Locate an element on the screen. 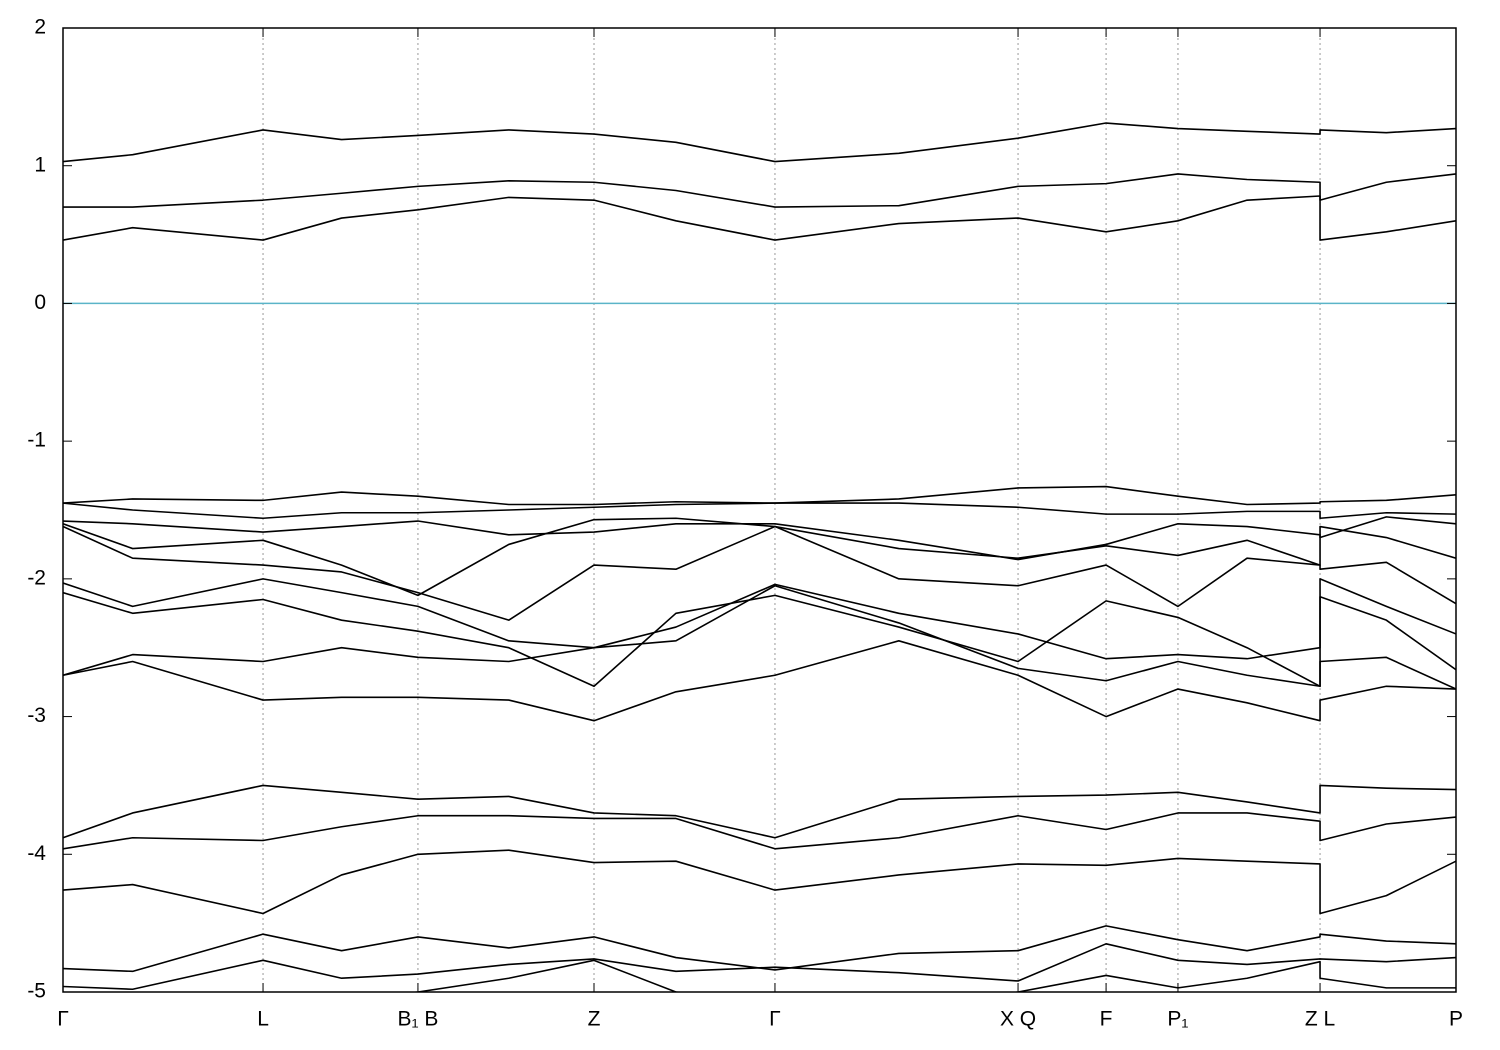 This screenshot has width=1500, height=1050. y-tick-label: -2 is located at coordinates (36, 577).